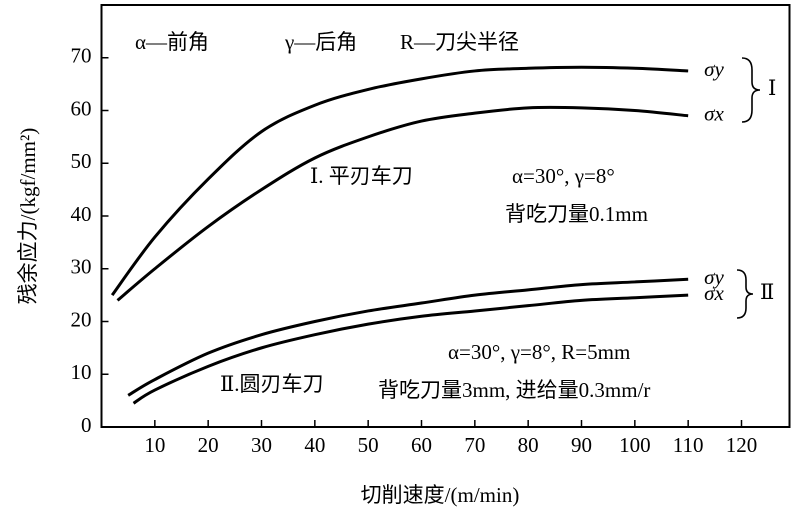 The height and width of the screenshot is (519, 793). What do you see at coordinates (576, 214) in the screenshot?
I see `annotation: 背吃刀量0.1mm` at bounding box center [576, 214].